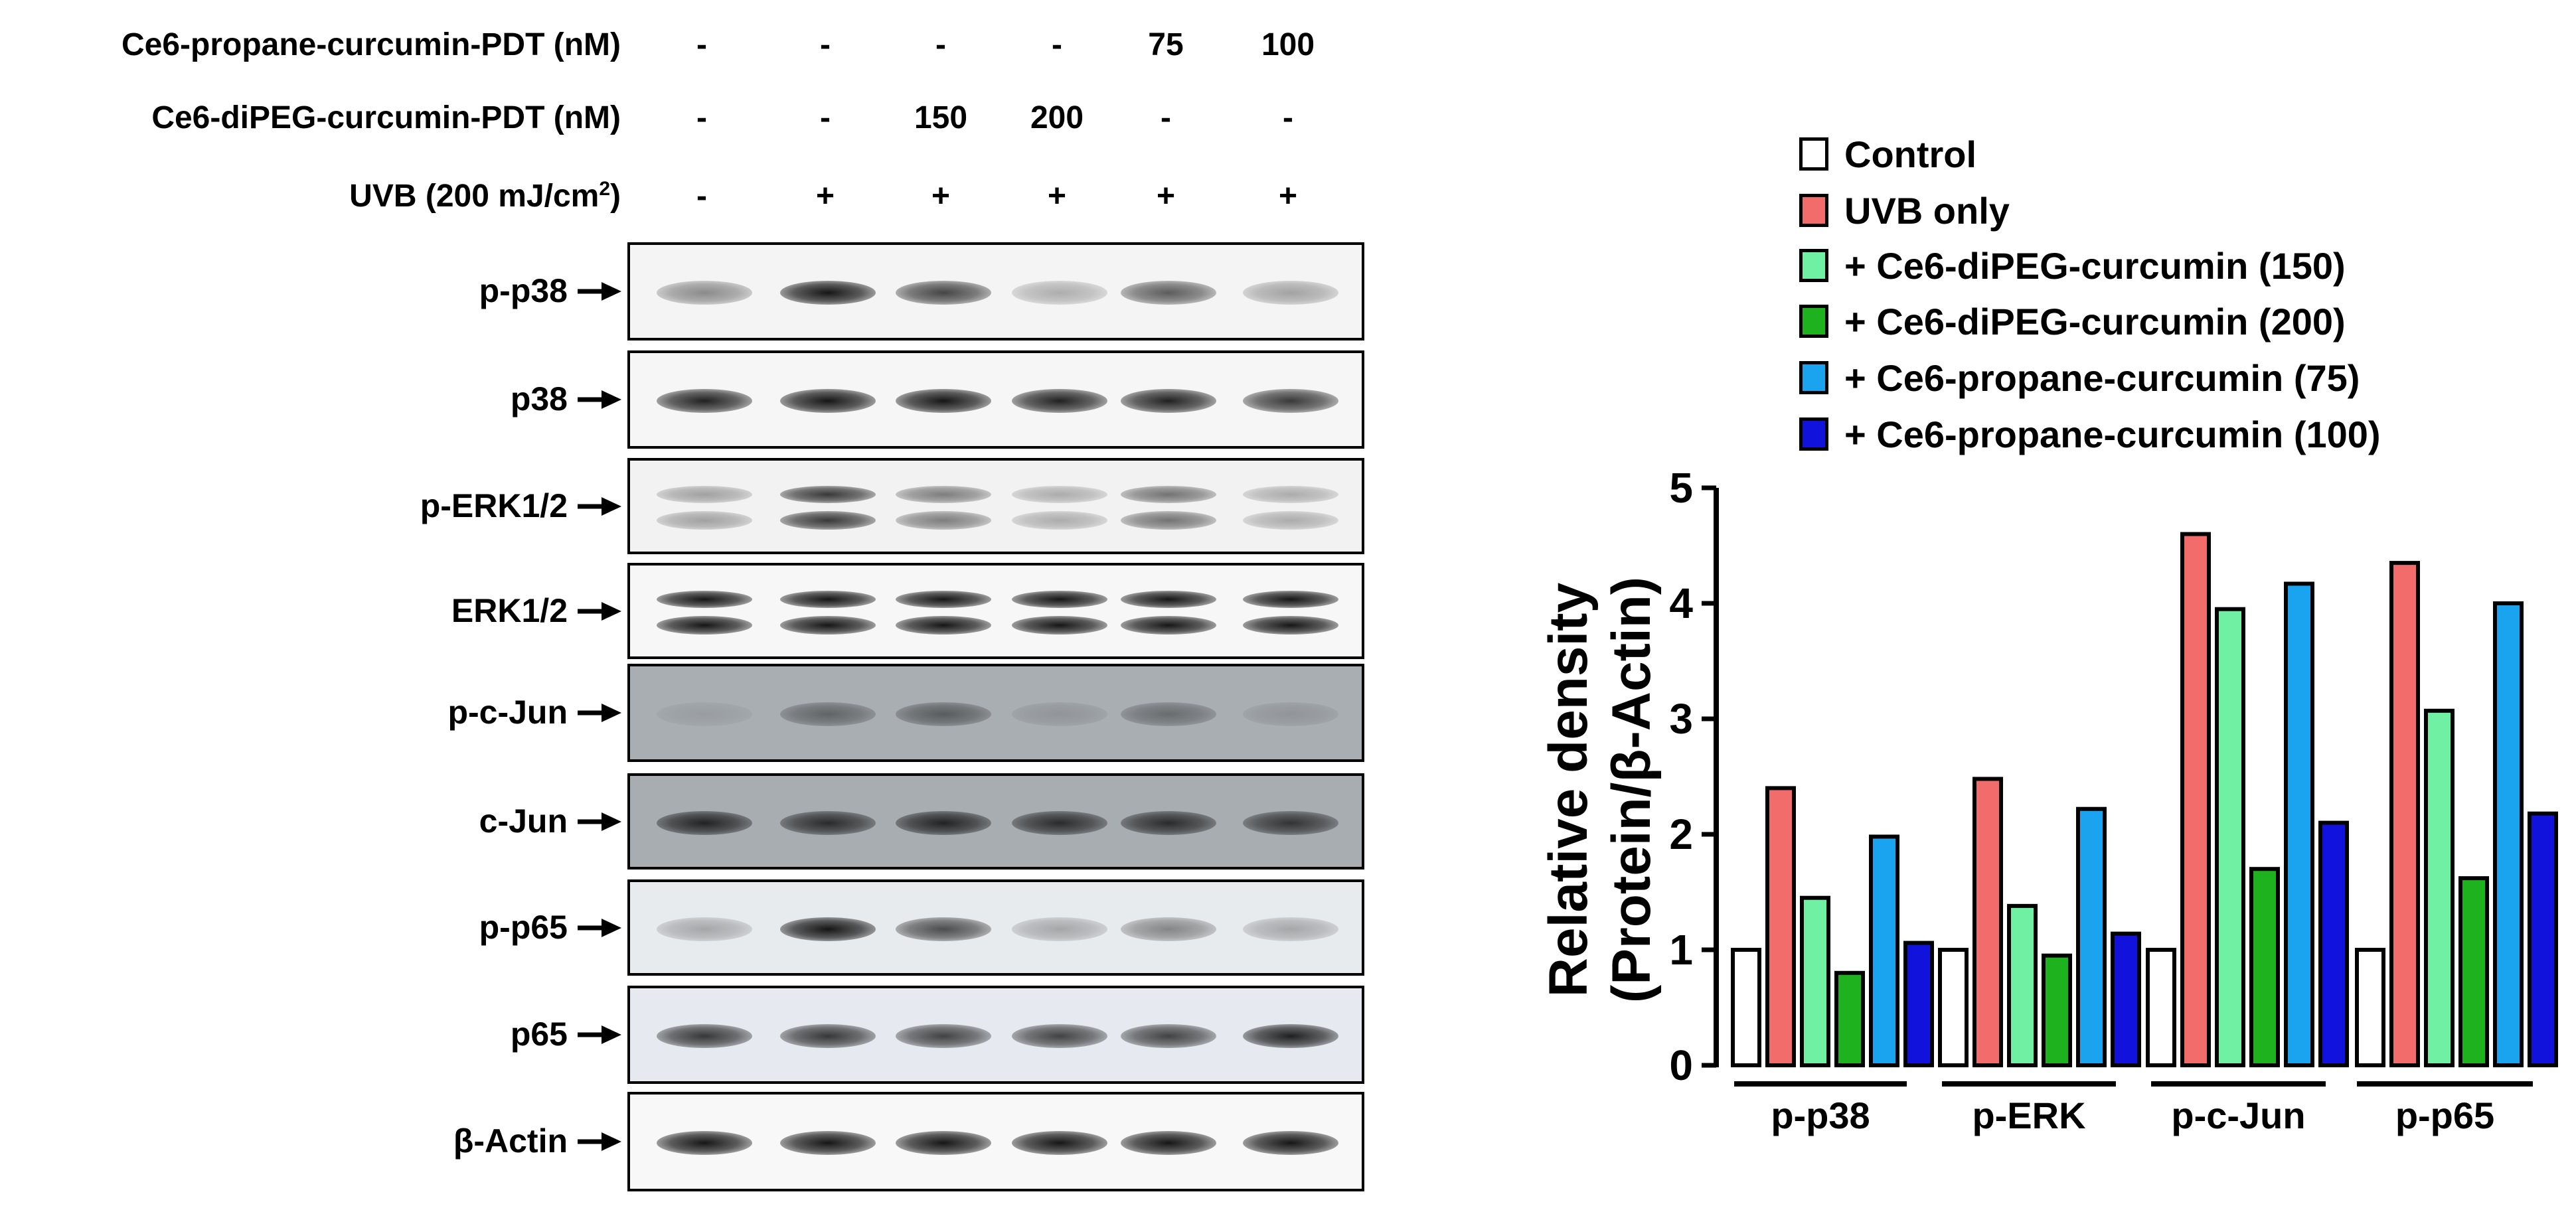 The image size is (2576, 1208). I want to click on legend-item: + Ce6-diPEG-curcumin (200), so click(2072, 321).